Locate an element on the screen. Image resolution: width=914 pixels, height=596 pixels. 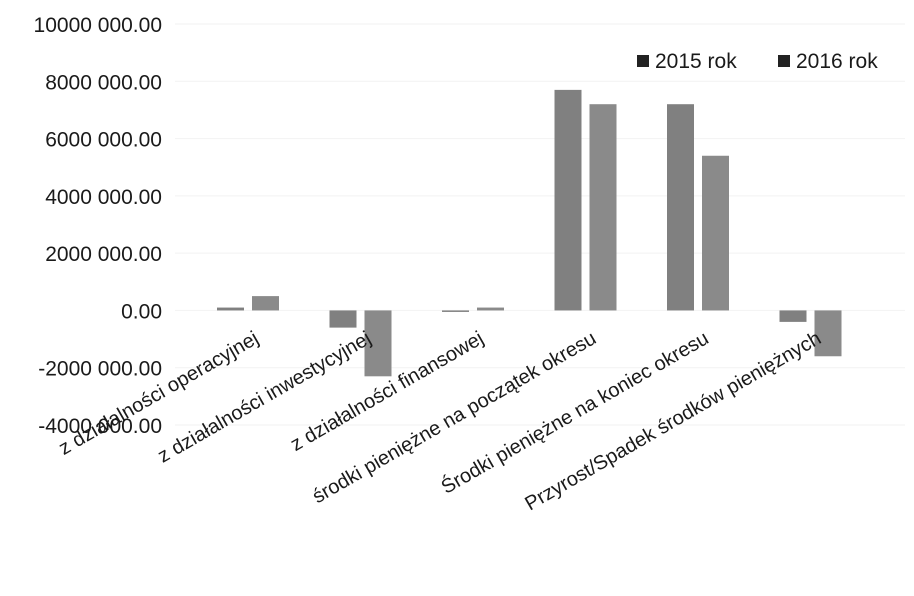
legend-swatch-2015 is located at coordinates (643, 61).